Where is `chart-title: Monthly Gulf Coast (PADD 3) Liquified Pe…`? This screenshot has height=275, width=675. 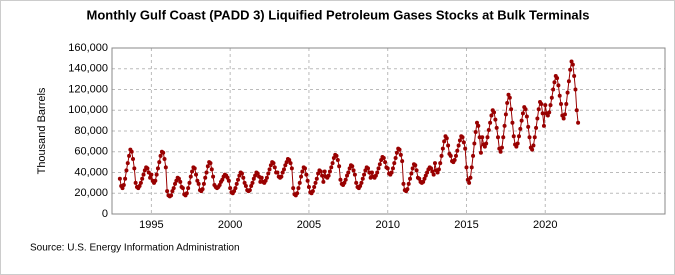 chart-title: Monthly Gulf Coast (PADD 3) Liquified Pe… is located at coordinates (338, 14).